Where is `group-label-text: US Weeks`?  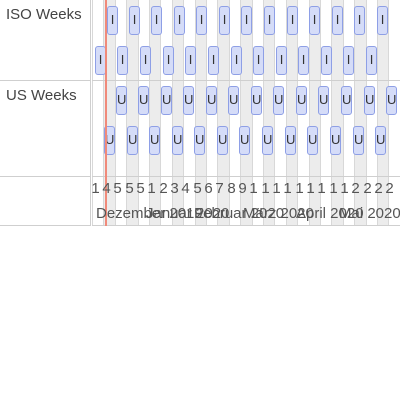
group-label-text: US Weeks is located at coordinates (41, 95).